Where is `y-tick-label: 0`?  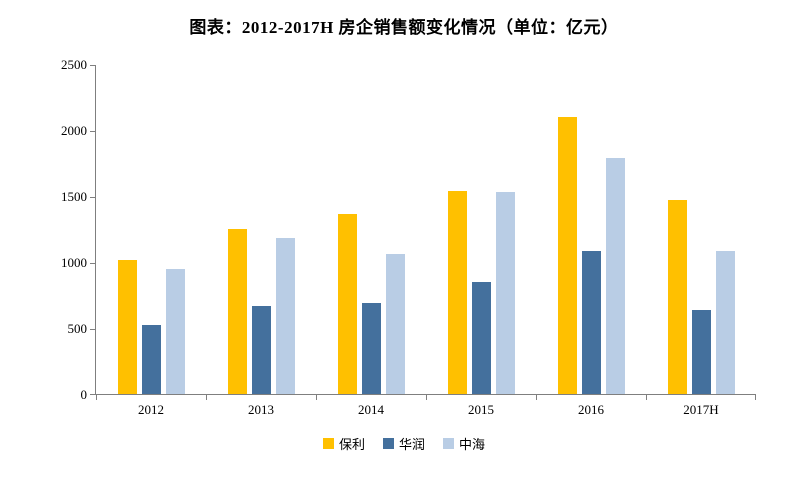 y-tick-label: 0 is located at coordinates (84, 394).